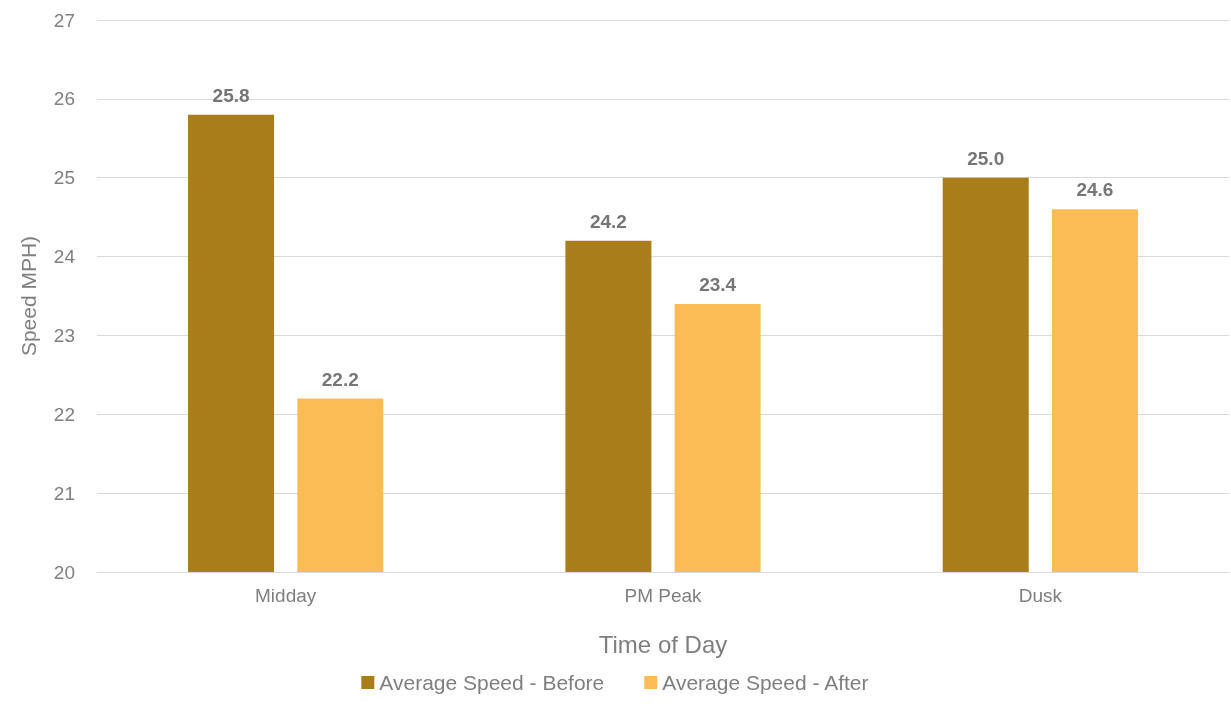  What do you see at coordinates (718, 284) in the screenshot?
I see `data-label: 23.4` at bounding box center [718, 284].